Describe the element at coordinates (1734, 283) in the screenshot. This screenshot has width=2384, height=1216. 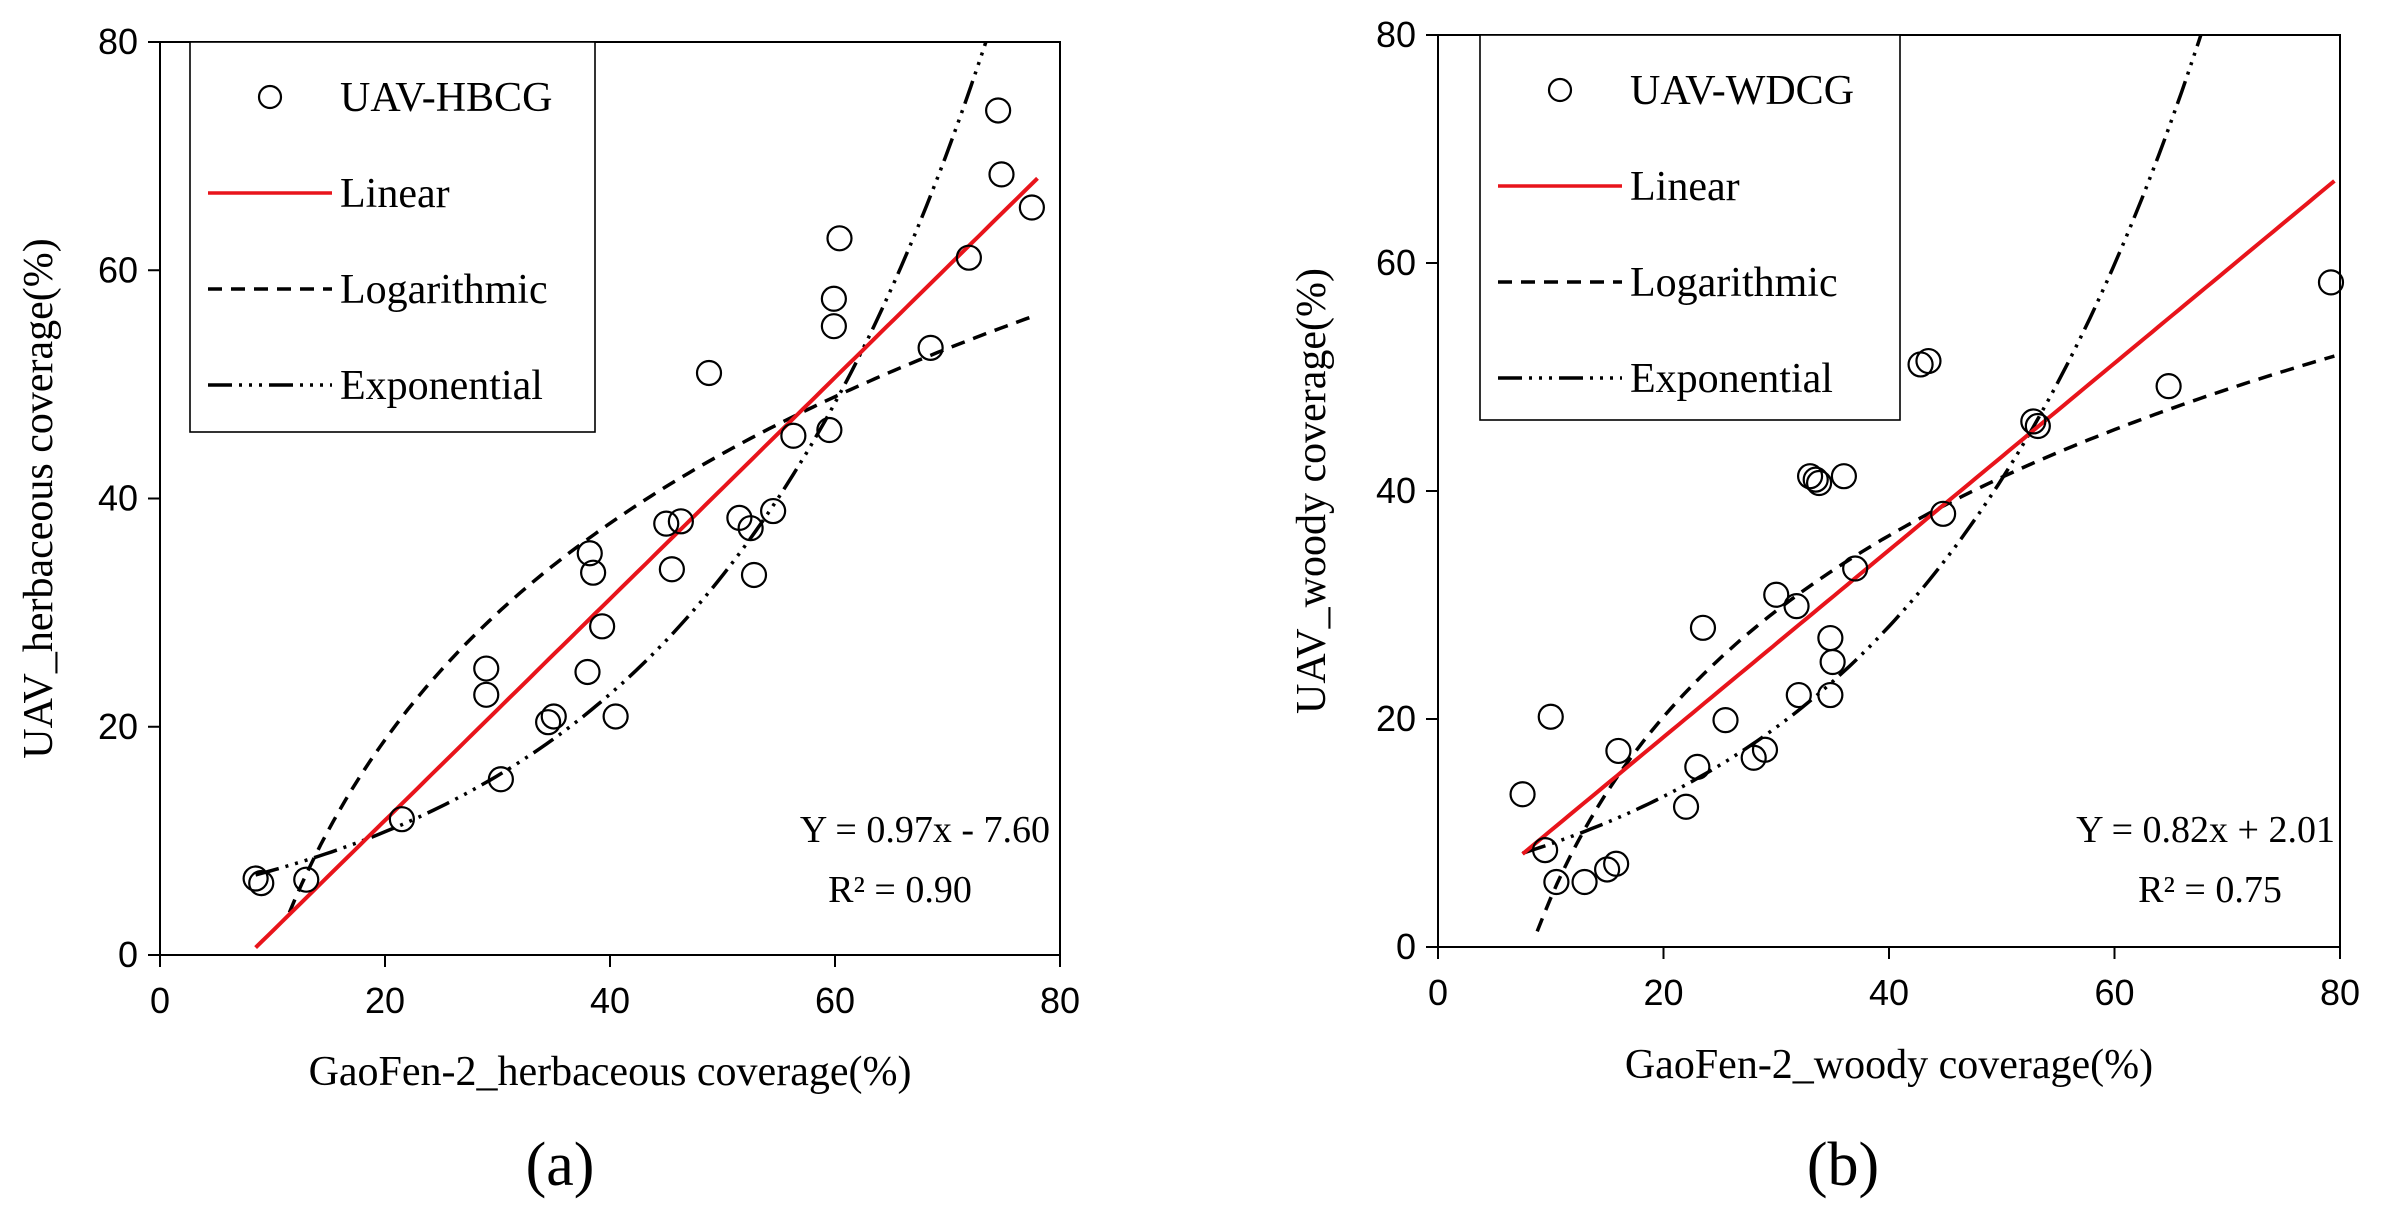
I see `legend-label-log-b: Logarithmic` at that location.